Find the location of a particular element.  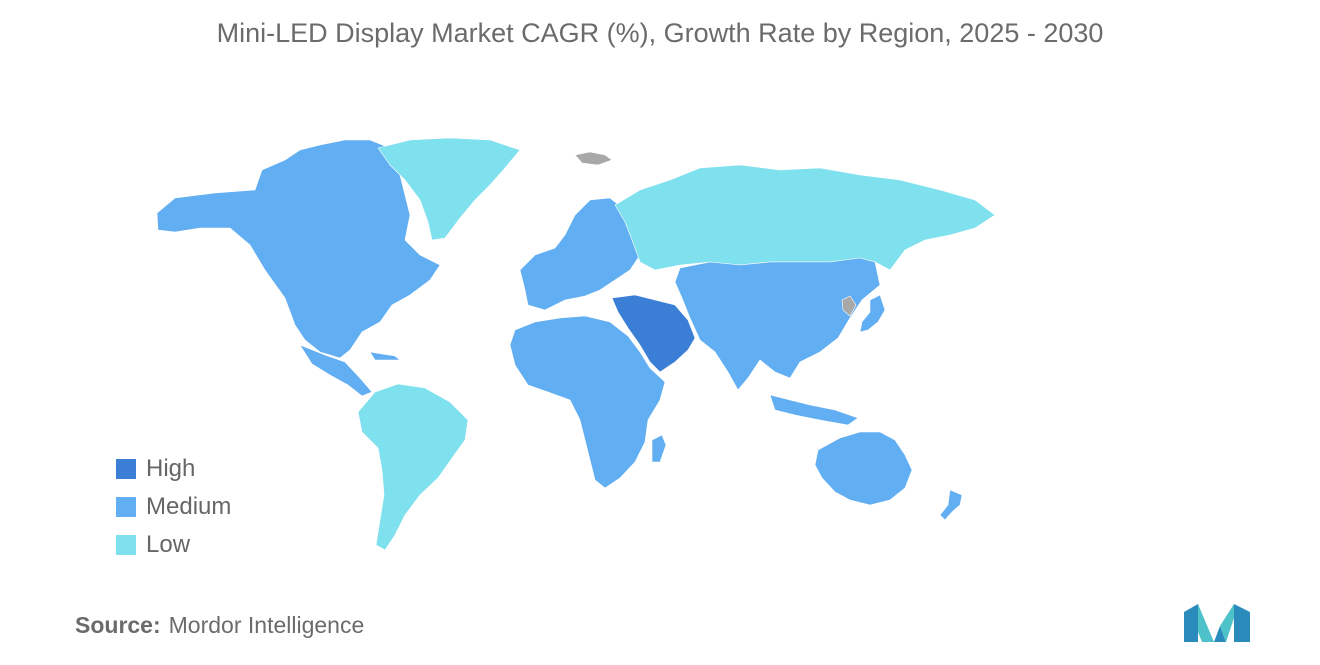

region-new-zealand is located at coordinates (951, 505).